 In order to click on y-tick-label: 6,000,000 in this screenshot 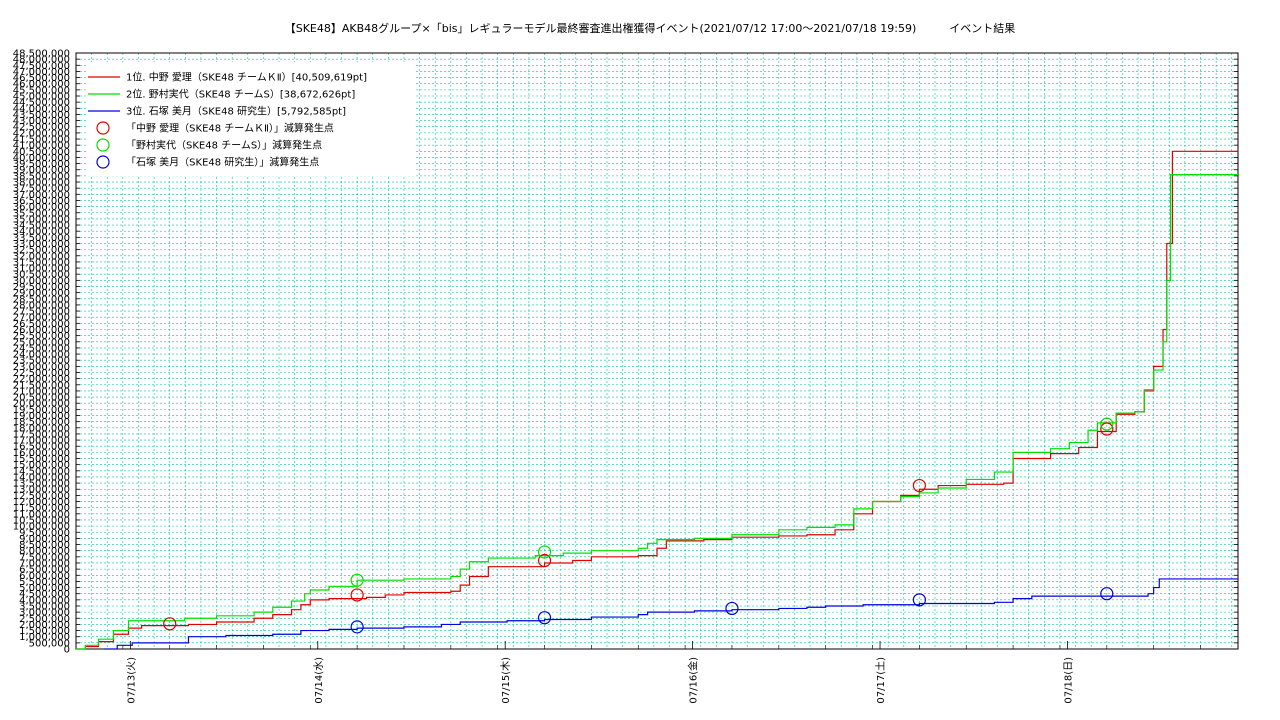, I will do `click(44, 576)`.